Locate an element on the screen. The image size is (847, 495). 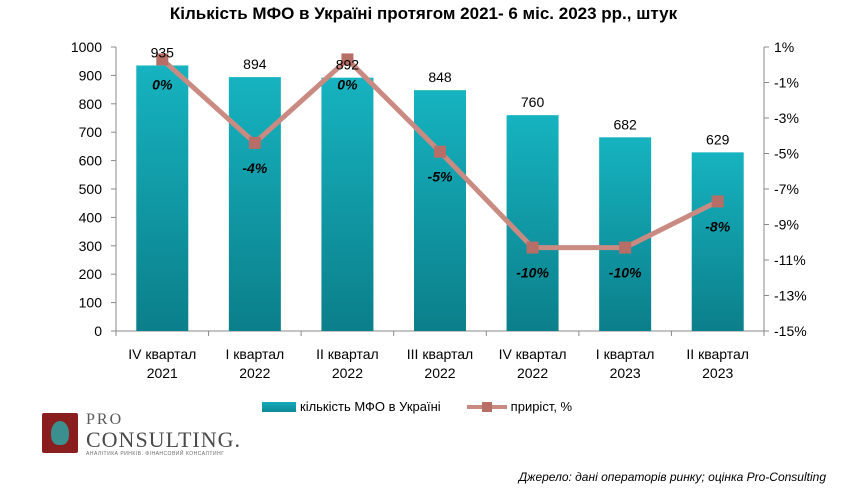
y-left-tick-label: 400 is located at coordinates (91, 217).